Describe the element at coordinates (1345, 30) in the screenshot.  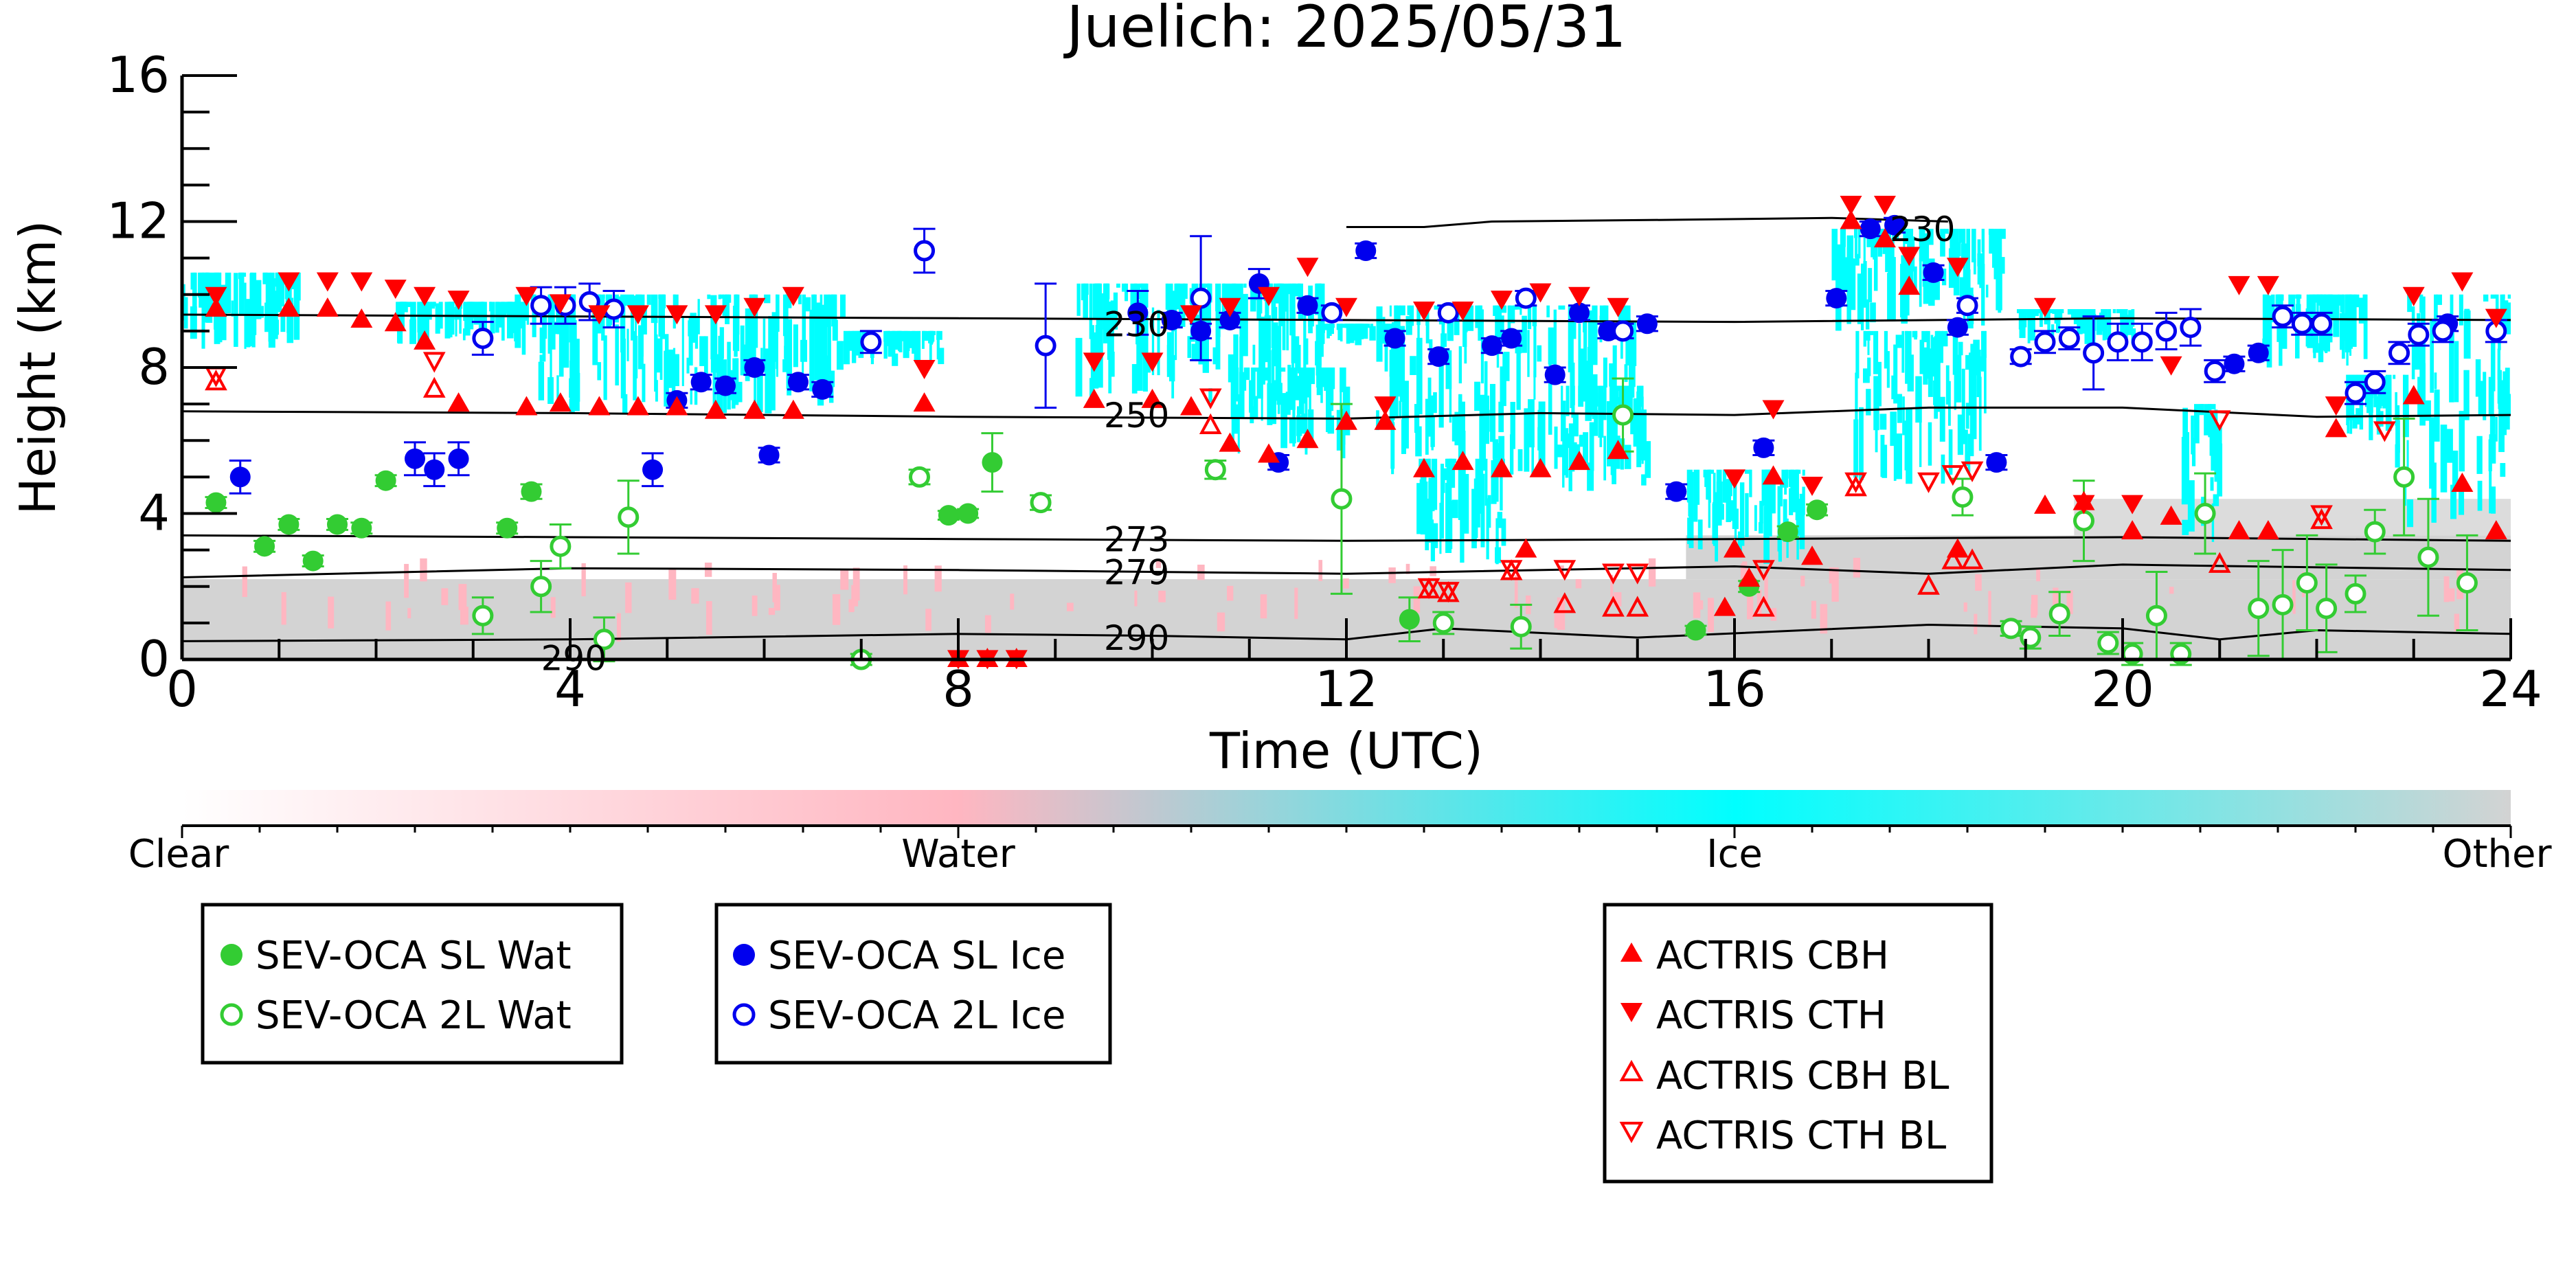
I see `chart-title: Juelich: 2025/05/31` at that location.